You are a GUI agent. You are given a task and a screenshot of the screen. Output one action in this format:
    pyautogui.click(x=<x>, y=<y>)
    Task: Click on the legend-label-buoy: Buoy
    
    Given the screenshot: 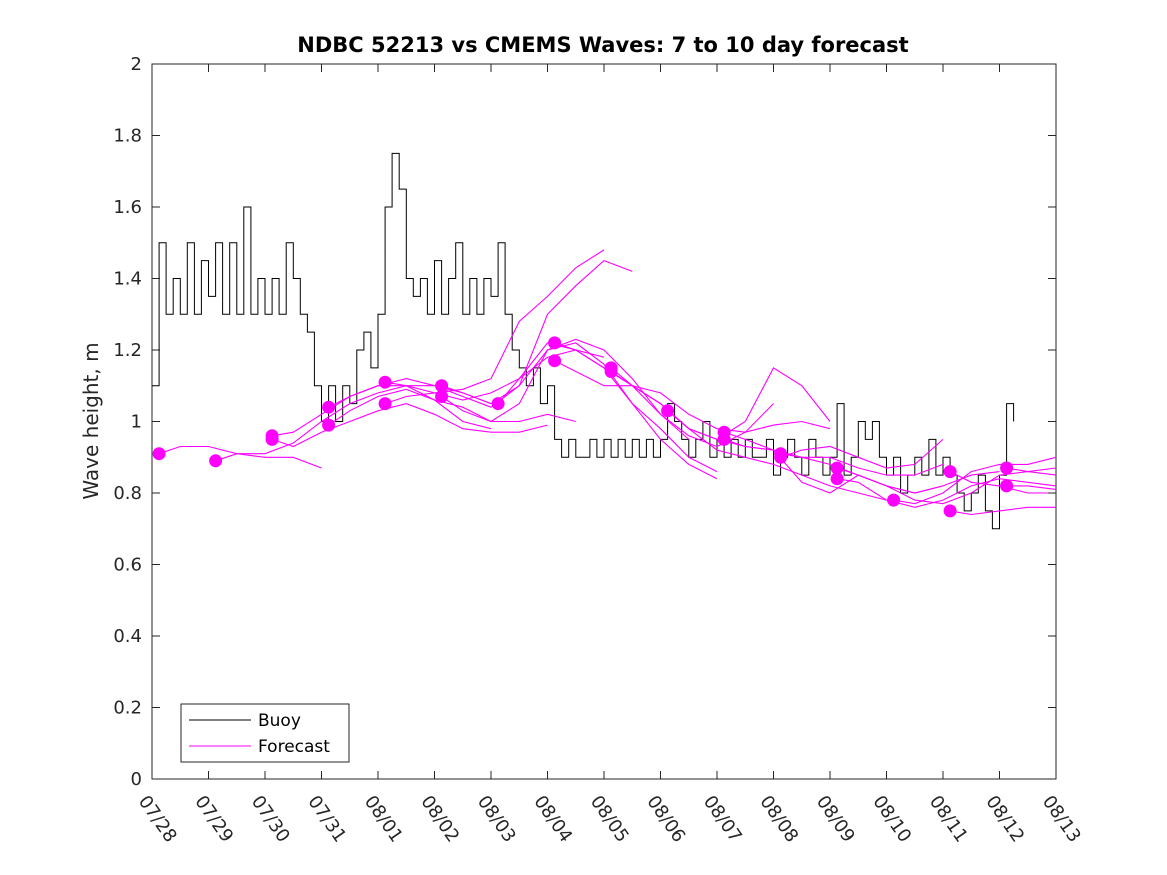 What is the action you would take?
    pyautogui.click(x=279, y=721)
    